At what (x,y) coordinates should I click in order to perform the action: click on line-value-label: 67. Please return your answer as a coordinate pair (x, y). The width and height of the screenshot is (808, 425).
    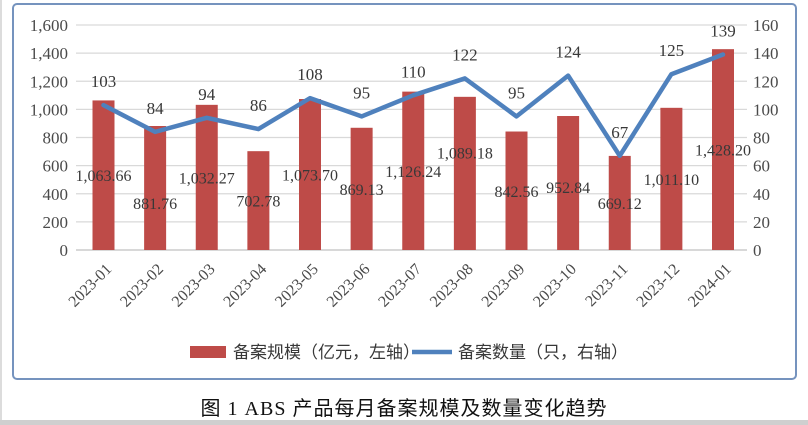
    Looking at the image, I should click on (620, 132).